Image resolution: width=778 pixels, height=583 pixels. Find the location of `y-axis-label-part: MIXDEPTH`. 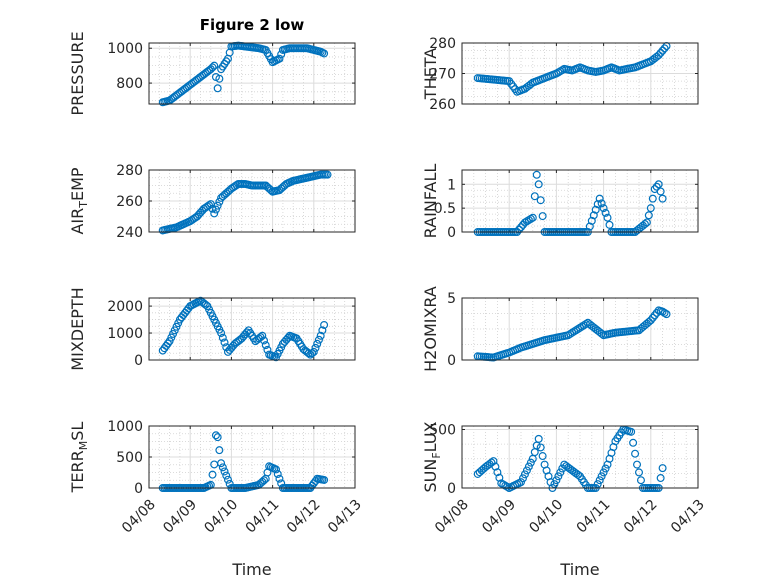

y-axis-label-part: MIXDEPTH is located at coordinates (77, 328).